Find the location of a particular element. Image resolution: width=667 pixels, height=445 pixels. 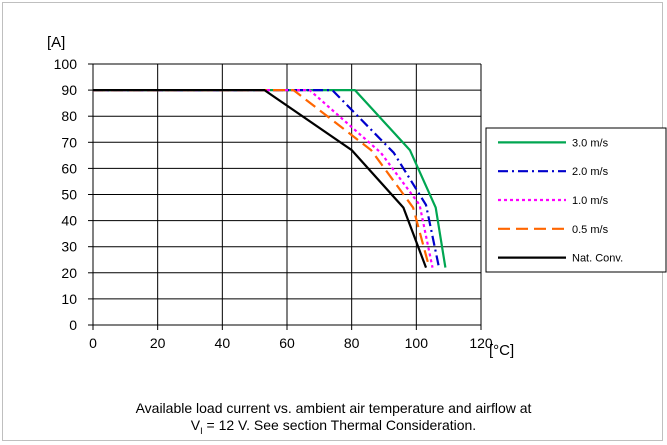

y-axis-label: [A] is located at coordinates (56, 42).